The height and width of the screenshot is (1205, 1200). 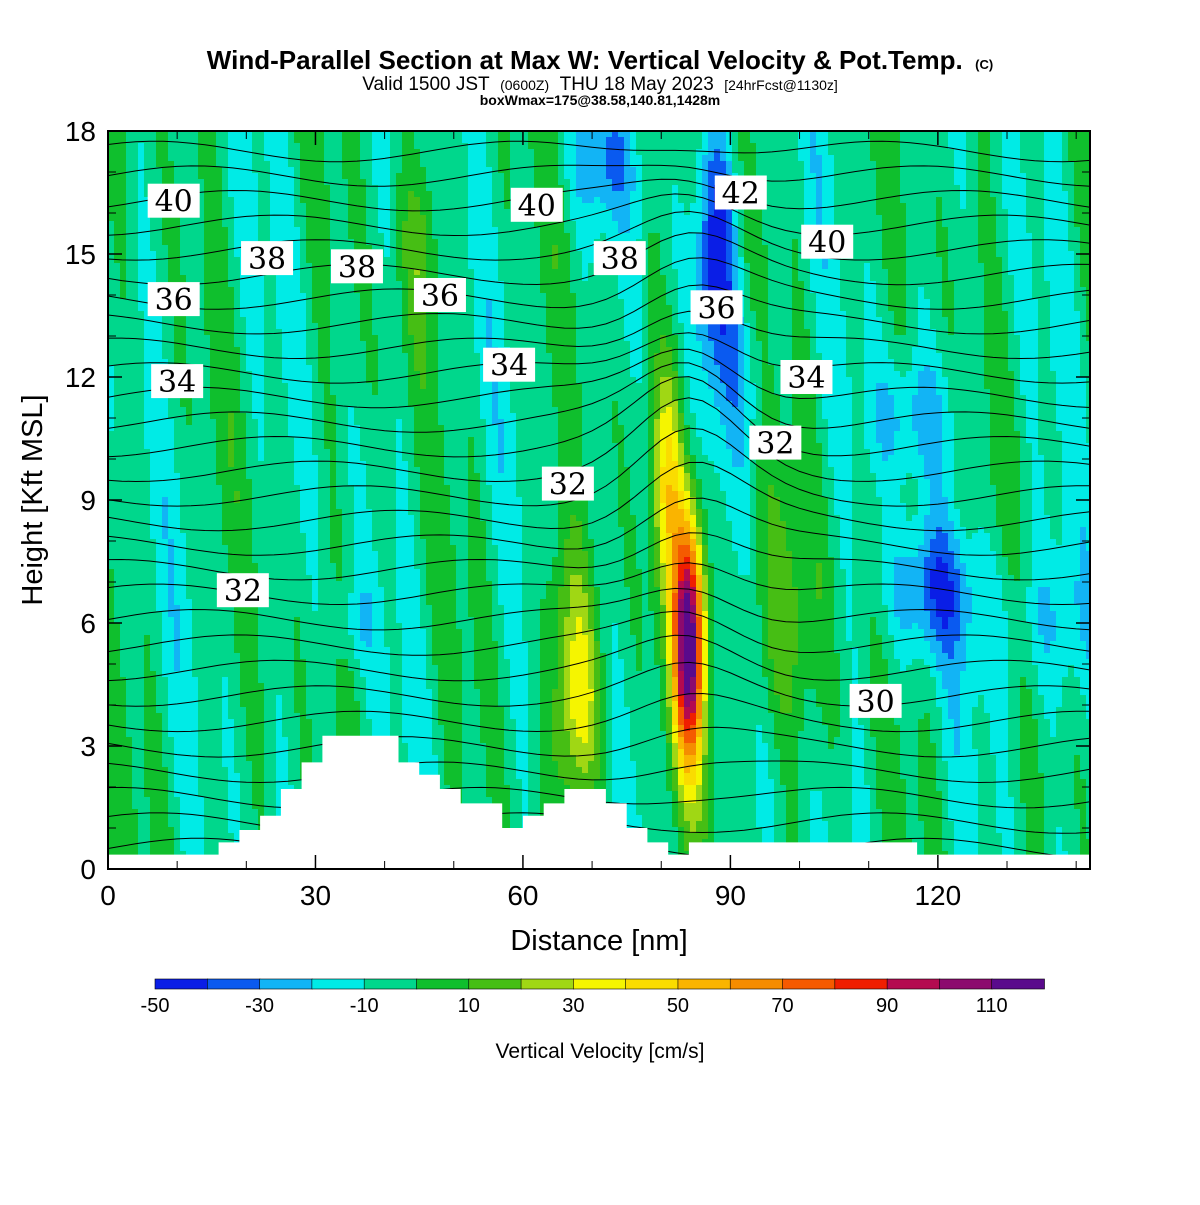 I want to click on chart-title-tag: (C), so click(x=984, y=64).